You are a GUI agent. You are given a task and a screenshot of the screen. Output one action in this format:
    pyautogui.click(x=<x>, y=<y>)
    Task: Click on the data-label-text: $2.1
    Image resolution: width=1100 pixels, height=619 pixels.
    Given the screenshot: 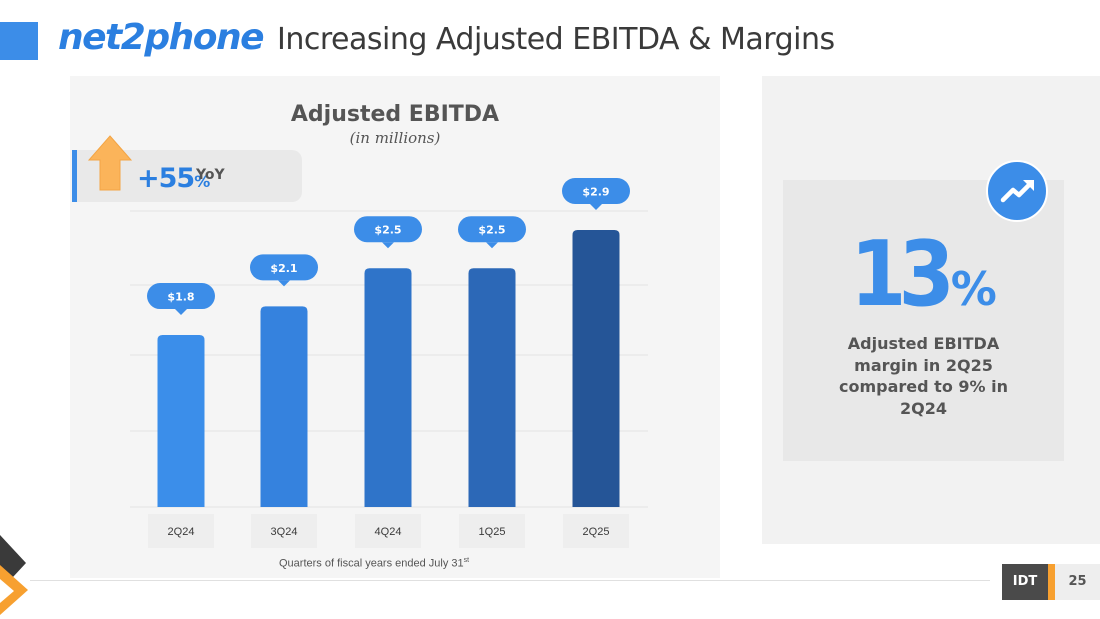 What is the action you would take?
    pyautogui.click(x=283, y=268)
    